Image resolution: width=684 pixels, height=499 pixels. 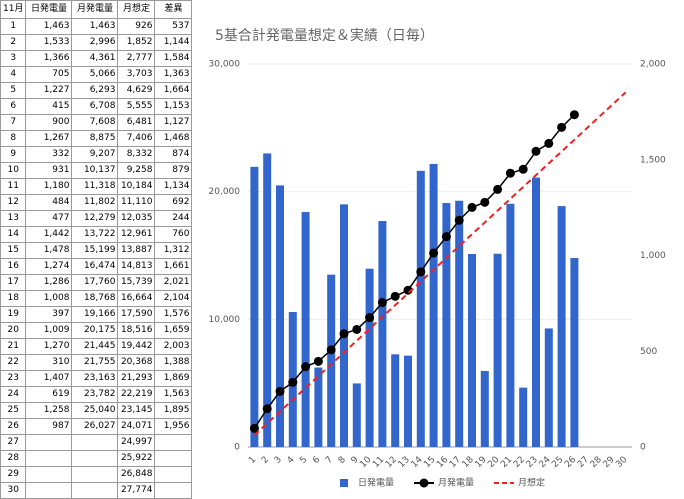 What do you see at coordinates (96, 106) in the screenshot?
I see `row: 6 415 6,708 5,555 1,153` at bounding box center [96, 106].